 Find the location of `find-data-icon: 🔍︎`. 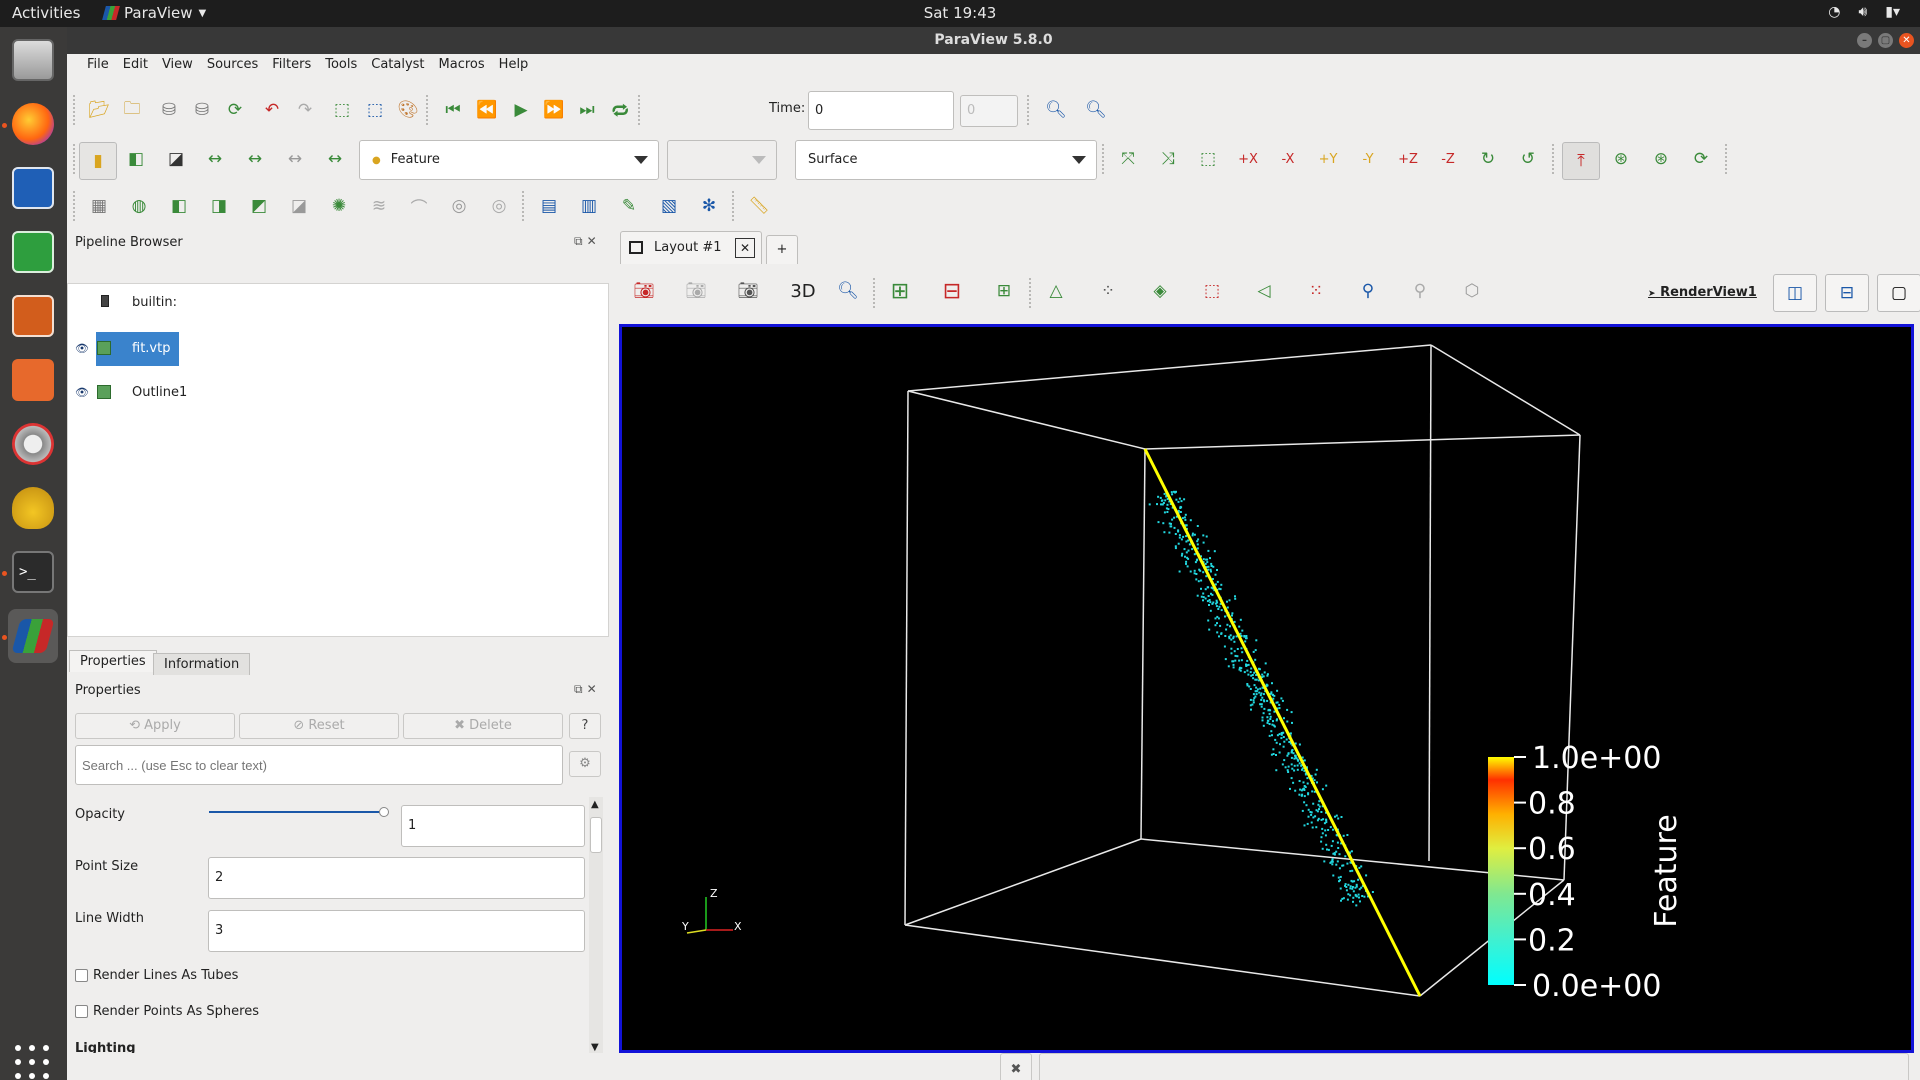

find-data-icon: 🔍︎ is located at coordinates (1056, 110).